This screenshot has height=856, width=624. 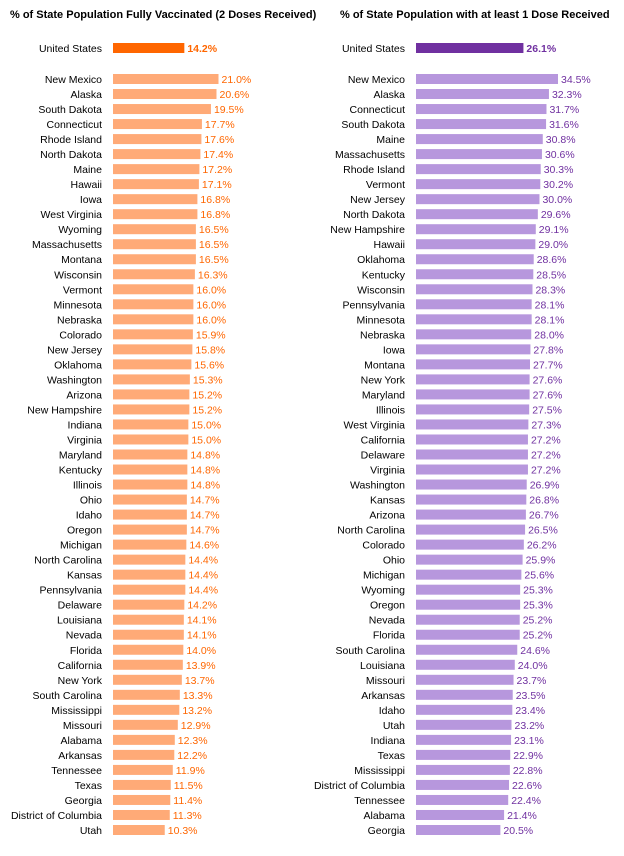 I want to click on right-category-label: Pennsylvania, so click(x=374, y=305).